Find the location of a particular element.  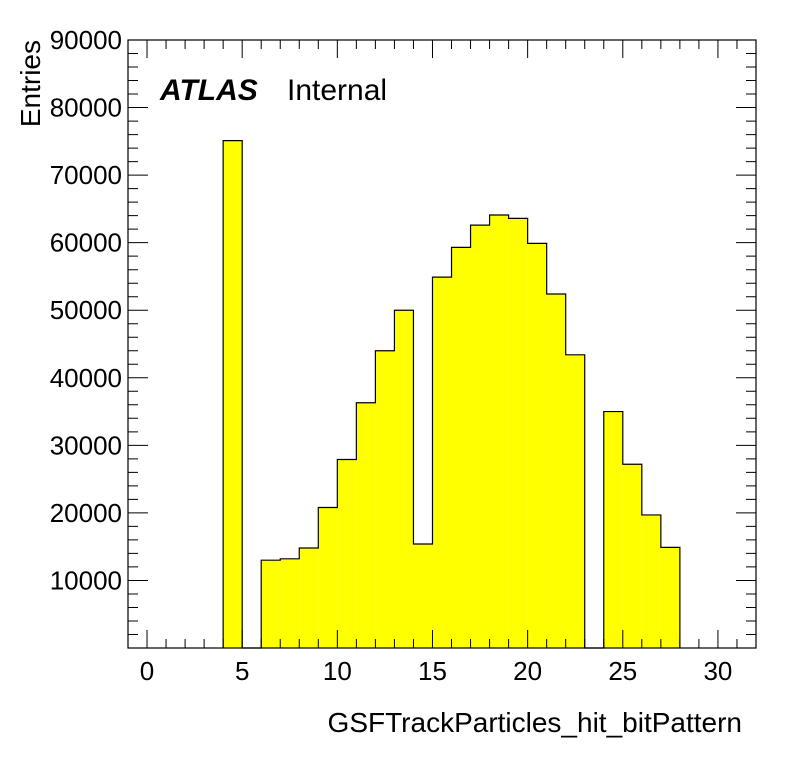

x-tick-label: 20 is located at coordinates (527, 671).